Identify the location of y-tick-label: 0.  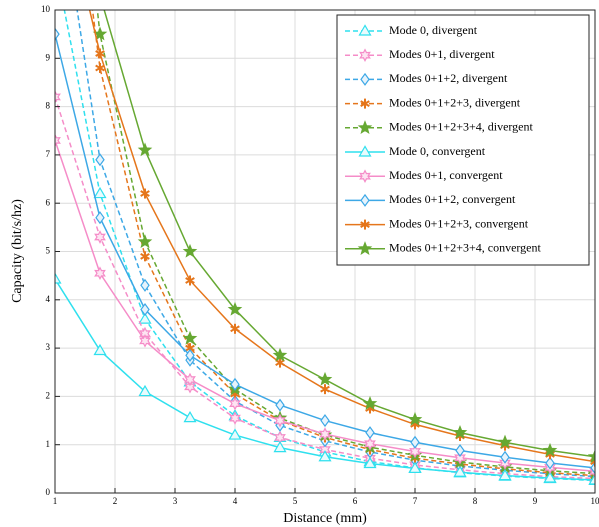
(48, 492).